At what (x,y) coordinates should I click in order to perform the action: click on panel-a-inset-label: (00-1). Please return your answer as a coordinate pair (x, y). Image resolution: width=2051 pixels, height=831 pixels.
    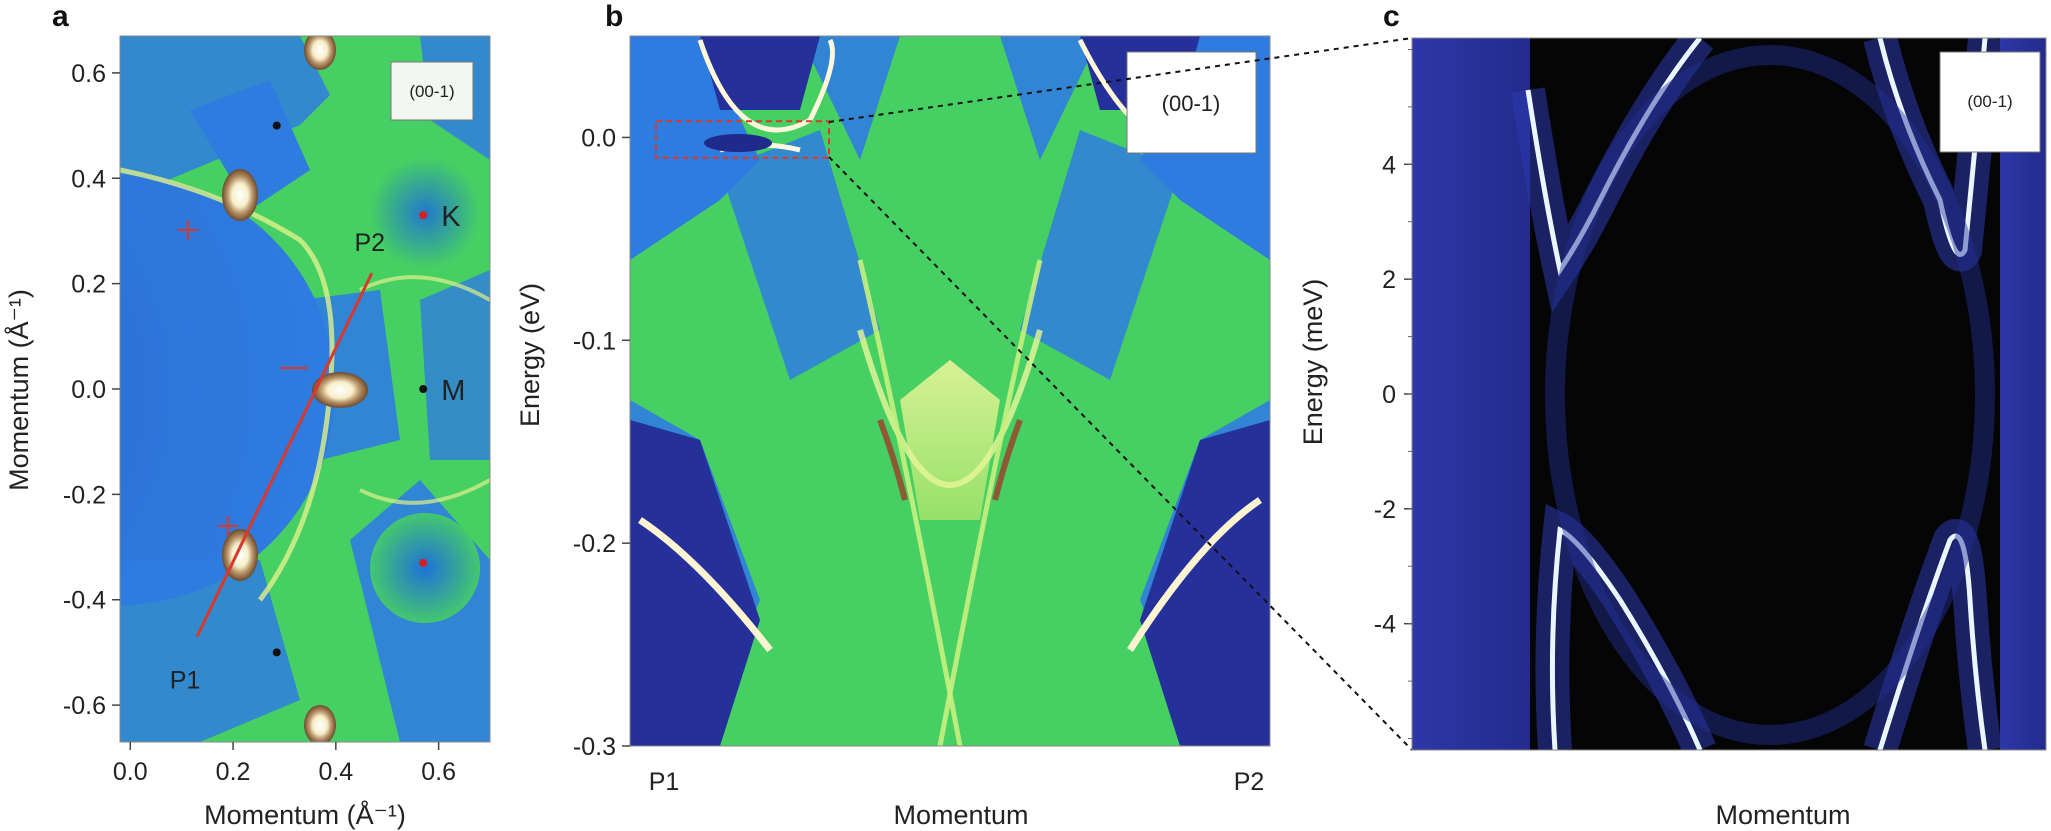
    Looking at the image, I should click on (432, 91).